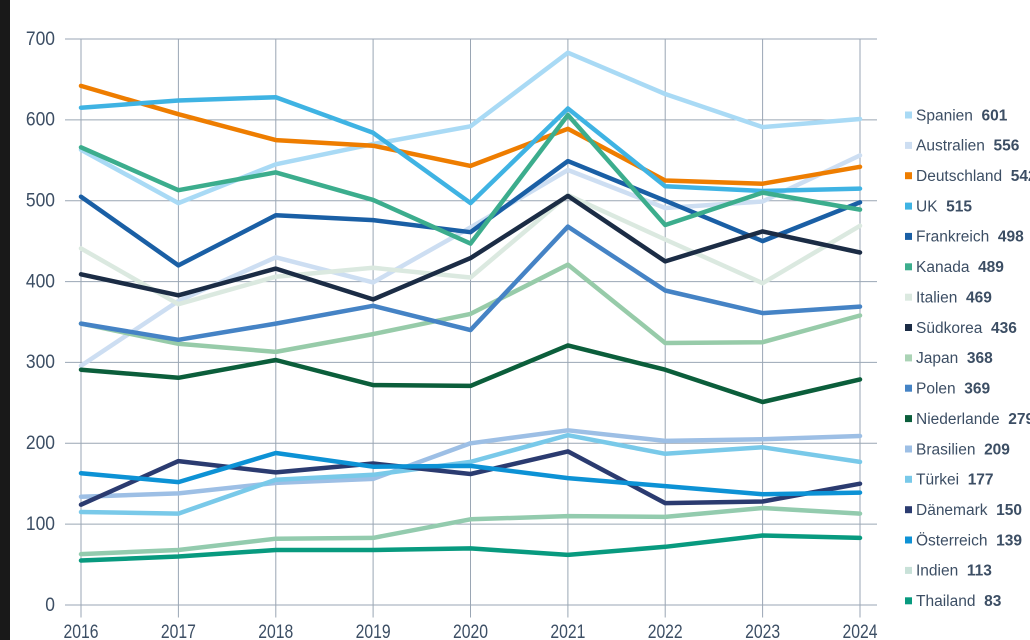 The image size is (1030, 640). I want to click on svg-text: Südkorea 436, so click(966, 328).